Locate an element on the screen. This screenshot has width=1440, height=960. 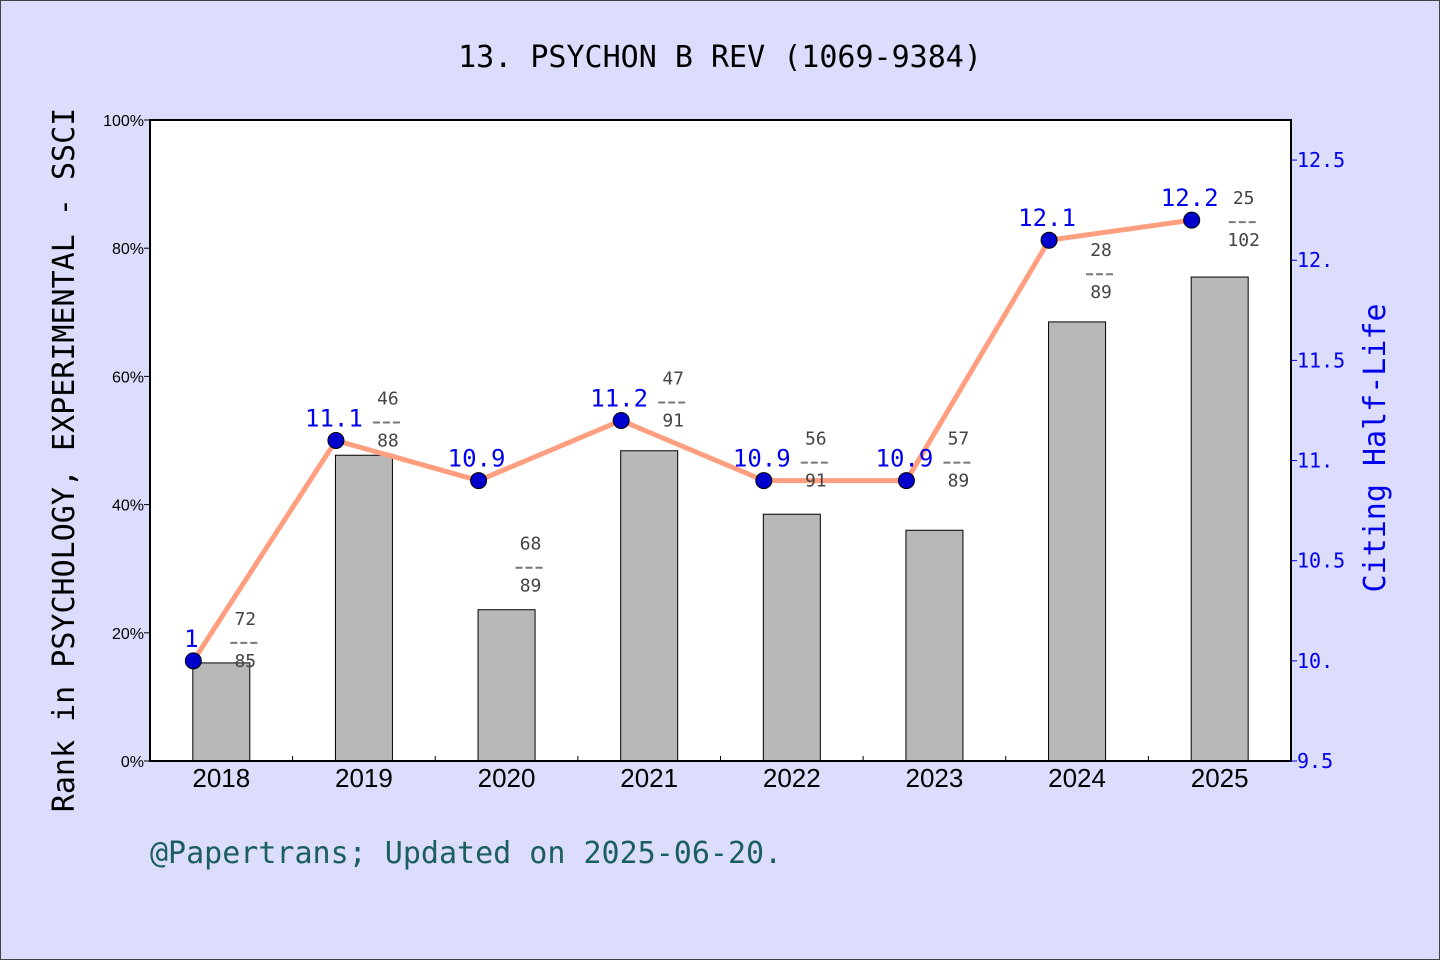
half-life-label: 12.2 is located at coordinates (1190, 198).